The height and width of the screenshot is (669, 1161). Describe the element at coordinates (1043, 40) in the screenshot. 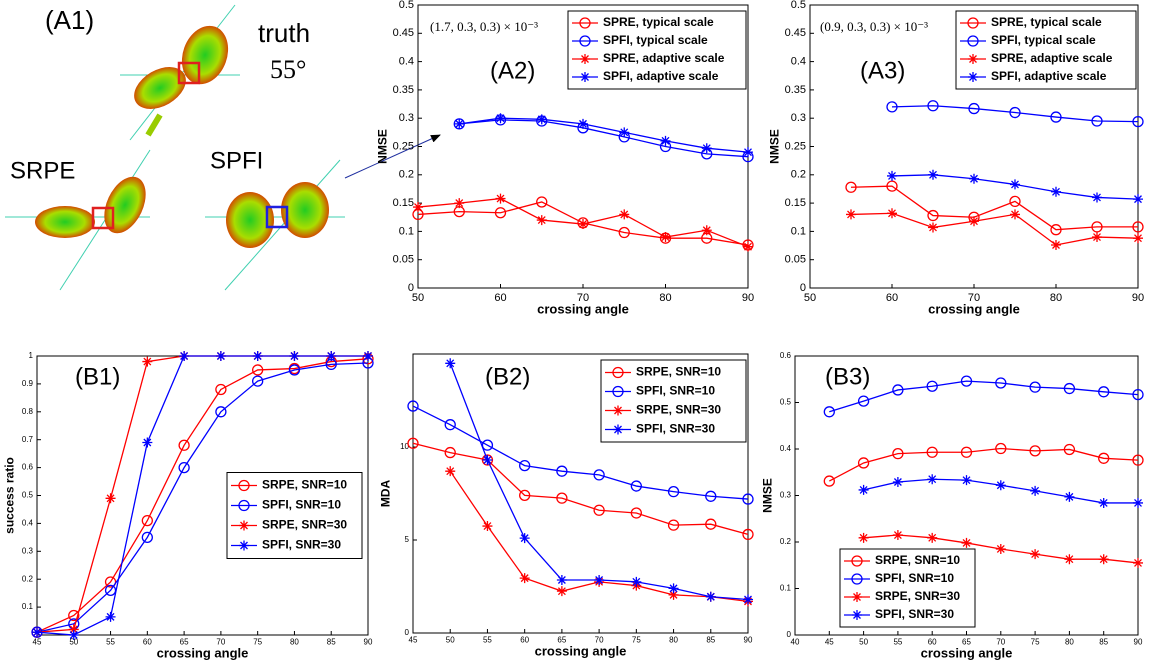

I see `legend-label: SPFI, typical scale` at that location.